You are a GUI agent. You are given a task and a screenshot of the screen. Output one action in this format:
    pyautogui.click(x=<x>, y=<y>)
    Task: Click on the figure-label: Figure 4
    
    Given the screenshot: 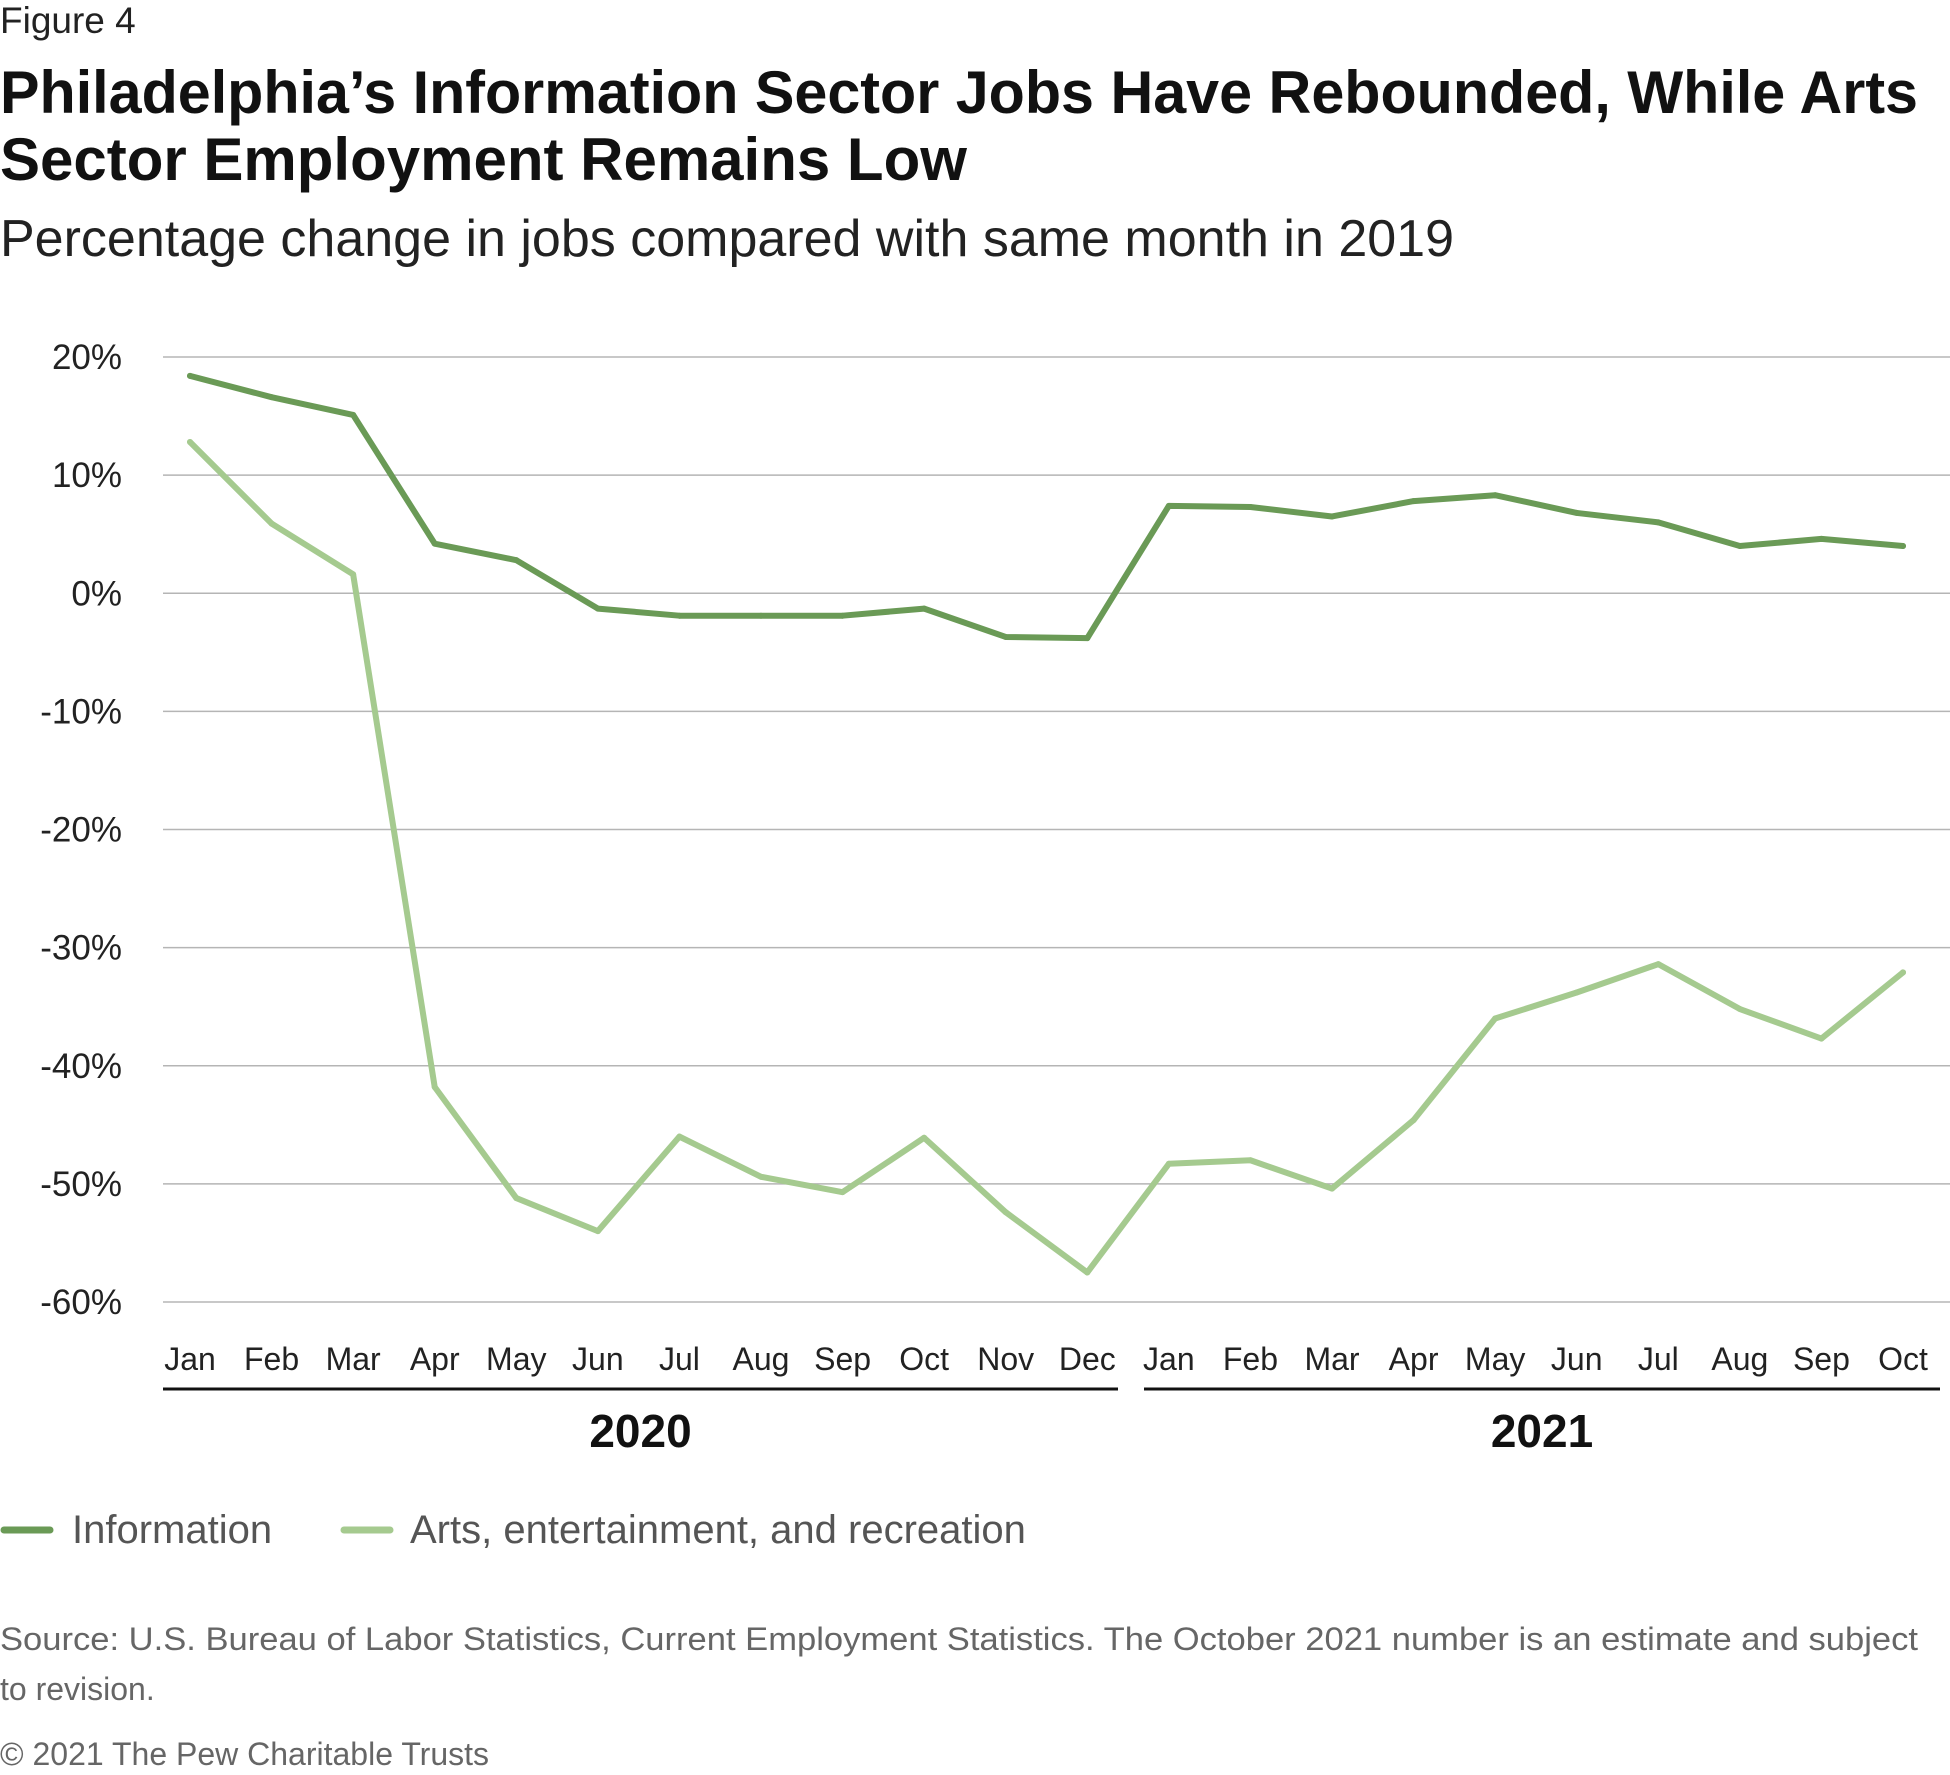 What is the action you would take?
    pyautogui.click(x=68, y=20)
    